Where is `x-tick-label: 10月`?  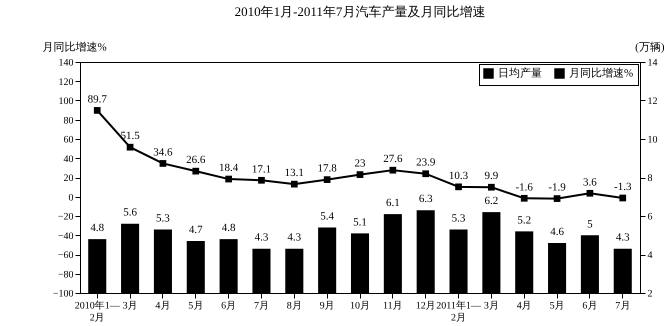
x-tick-label: 10月 is located at coordinates (360, 306).